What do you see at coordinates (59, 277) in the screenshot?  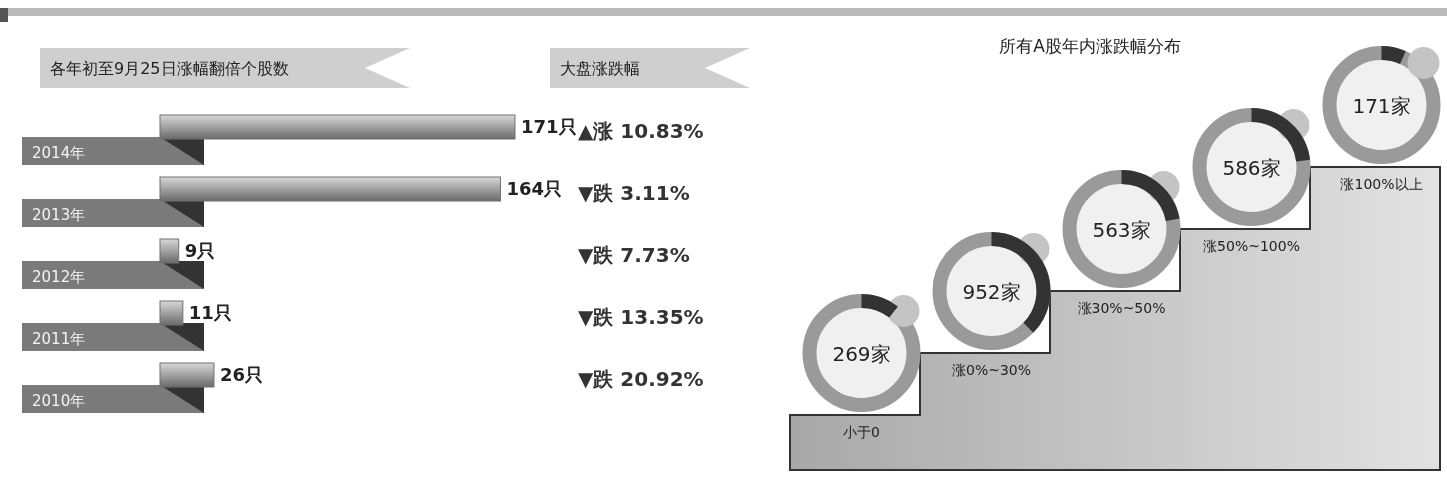 I see `y-tick-label: 2012年` at bounding box center [59, 277].